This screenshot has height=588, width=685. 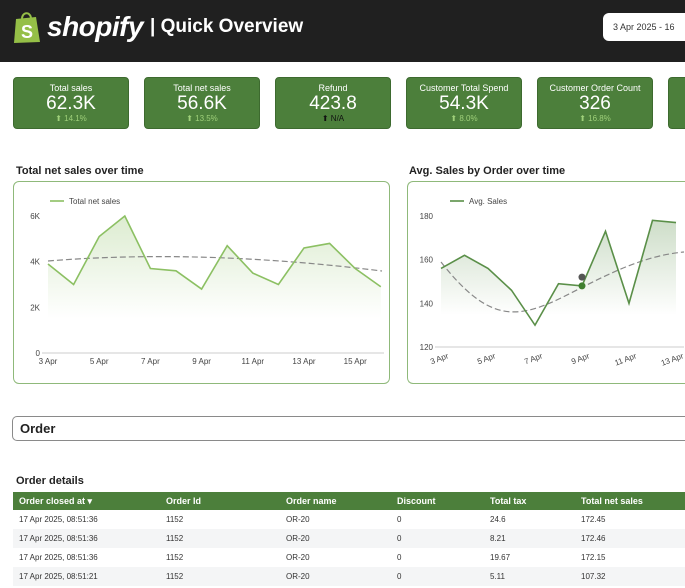 What do you see at coordinates (593, 519) in the screenshot?
I see `table-cell: 172.45` at bounding box center [593, 519].